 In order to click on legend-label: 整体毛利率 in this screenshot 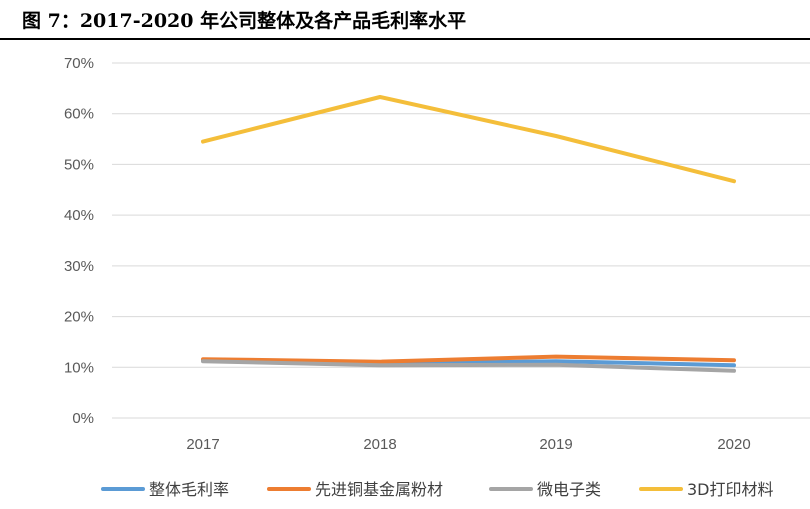, I will do `click(189, 489)`.